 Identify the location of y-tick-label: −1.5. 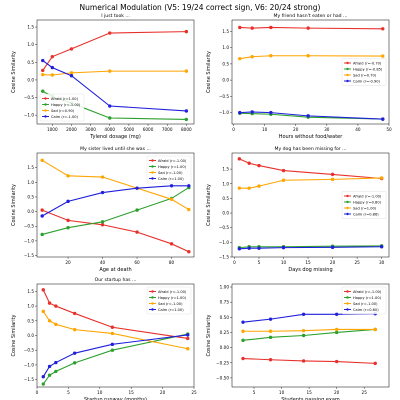
(224, 257).